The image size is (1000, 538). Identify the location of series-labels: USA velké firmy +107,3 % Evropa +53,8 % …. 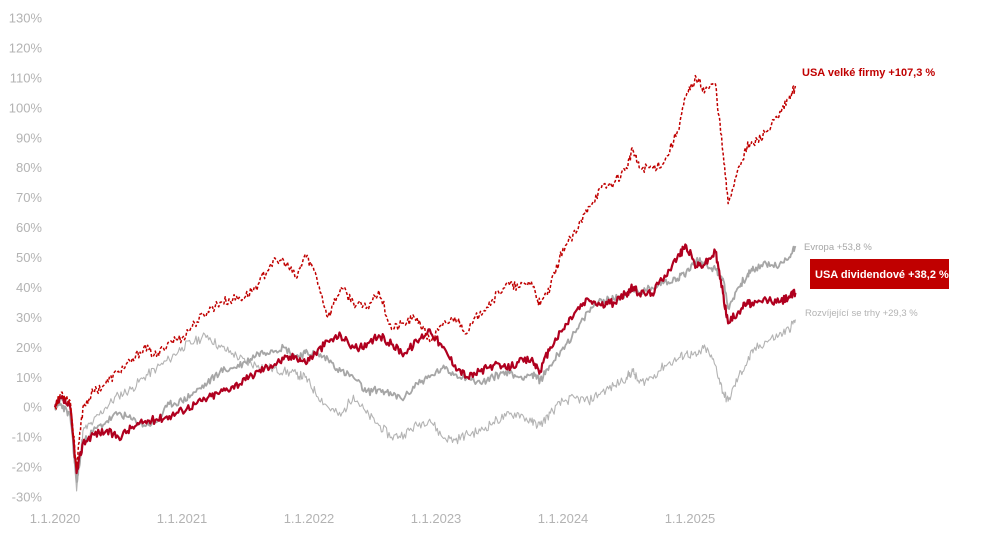
(875, 193).